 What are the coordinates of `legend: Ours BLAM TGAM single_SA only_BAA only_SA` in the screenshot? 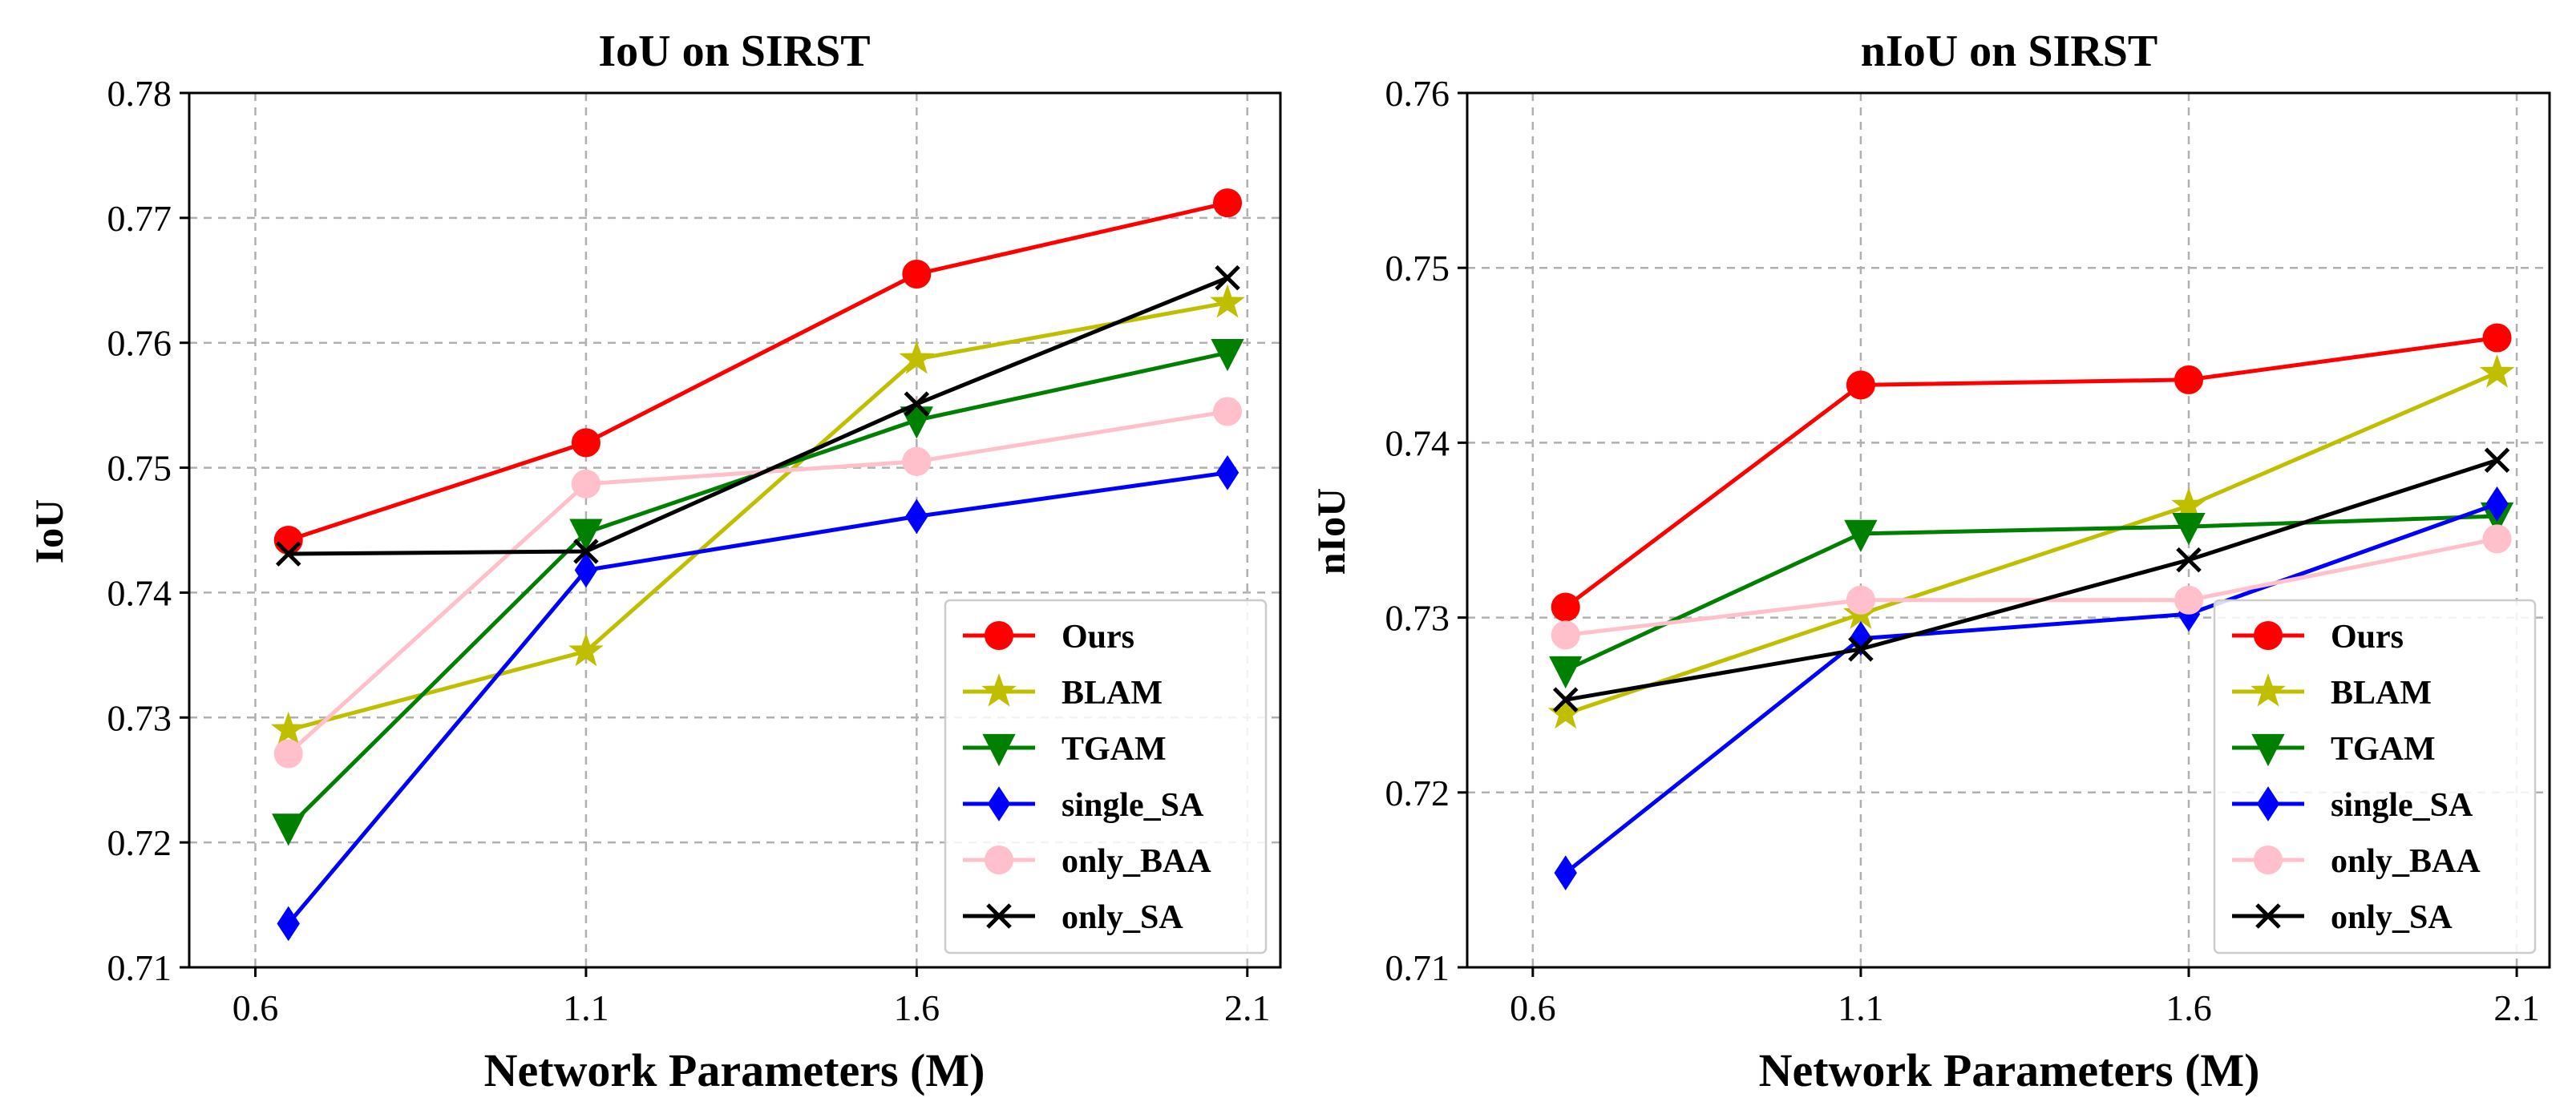 It's located at (1106, 777).